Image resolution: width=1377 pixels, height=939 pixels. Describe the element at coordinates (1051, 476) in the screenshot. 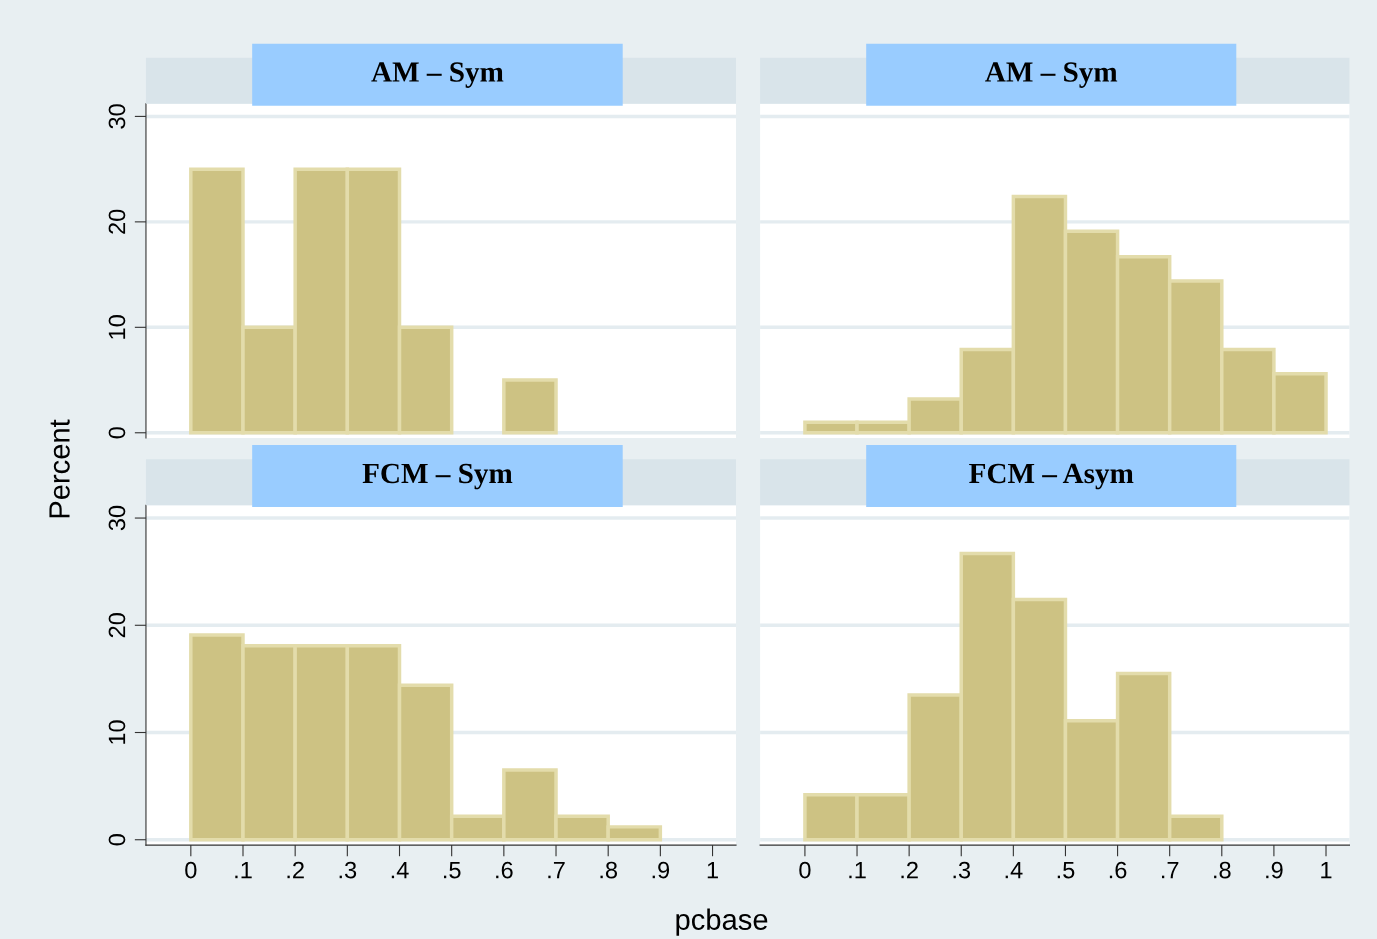

I see `chart-title: FCM – Asym` at that location.